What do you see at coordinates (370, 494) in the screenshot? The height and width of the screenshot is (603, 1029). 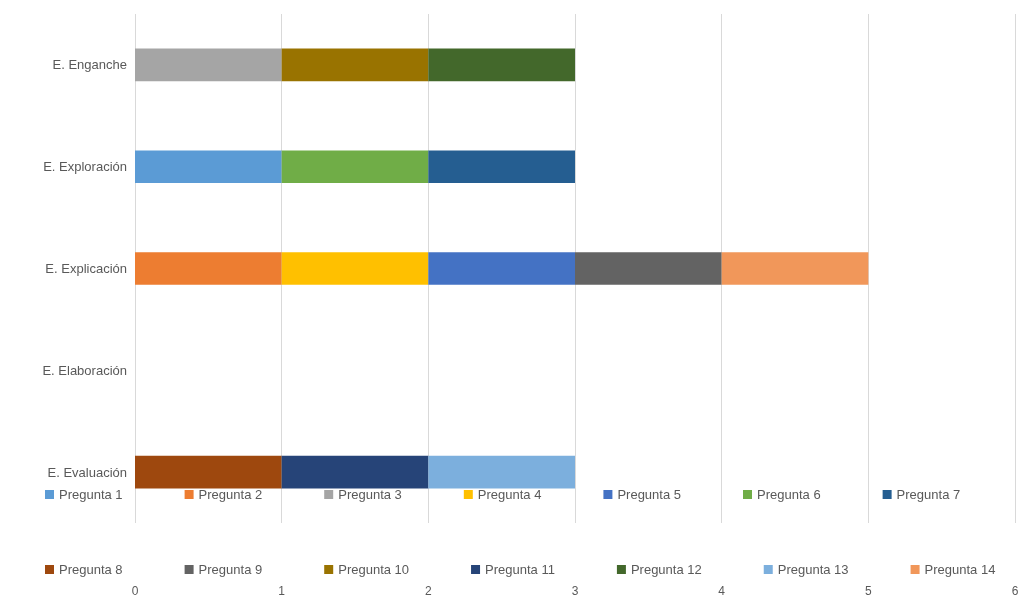 I see `legend-label: Pregunta 3` at bounding box center [370, 494].